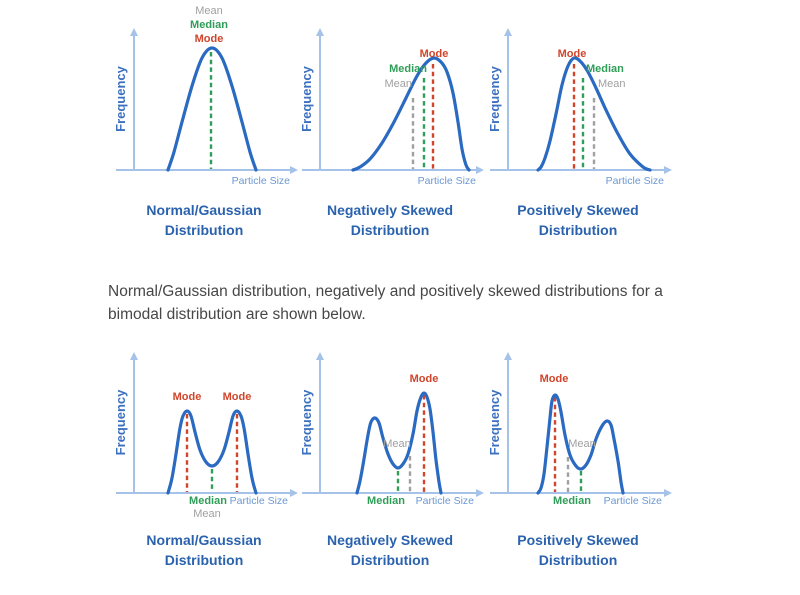 This screenshot has width=800, height=595. I want to click on caption-line2: bimodal distribution are shown below., so click(237, 315).